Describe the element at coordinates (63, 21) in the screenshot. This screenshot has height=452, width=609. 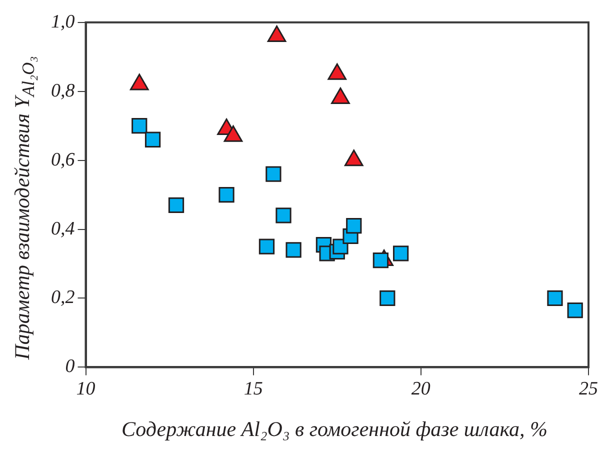
I see `y-tick-label: 1,0` at that location.